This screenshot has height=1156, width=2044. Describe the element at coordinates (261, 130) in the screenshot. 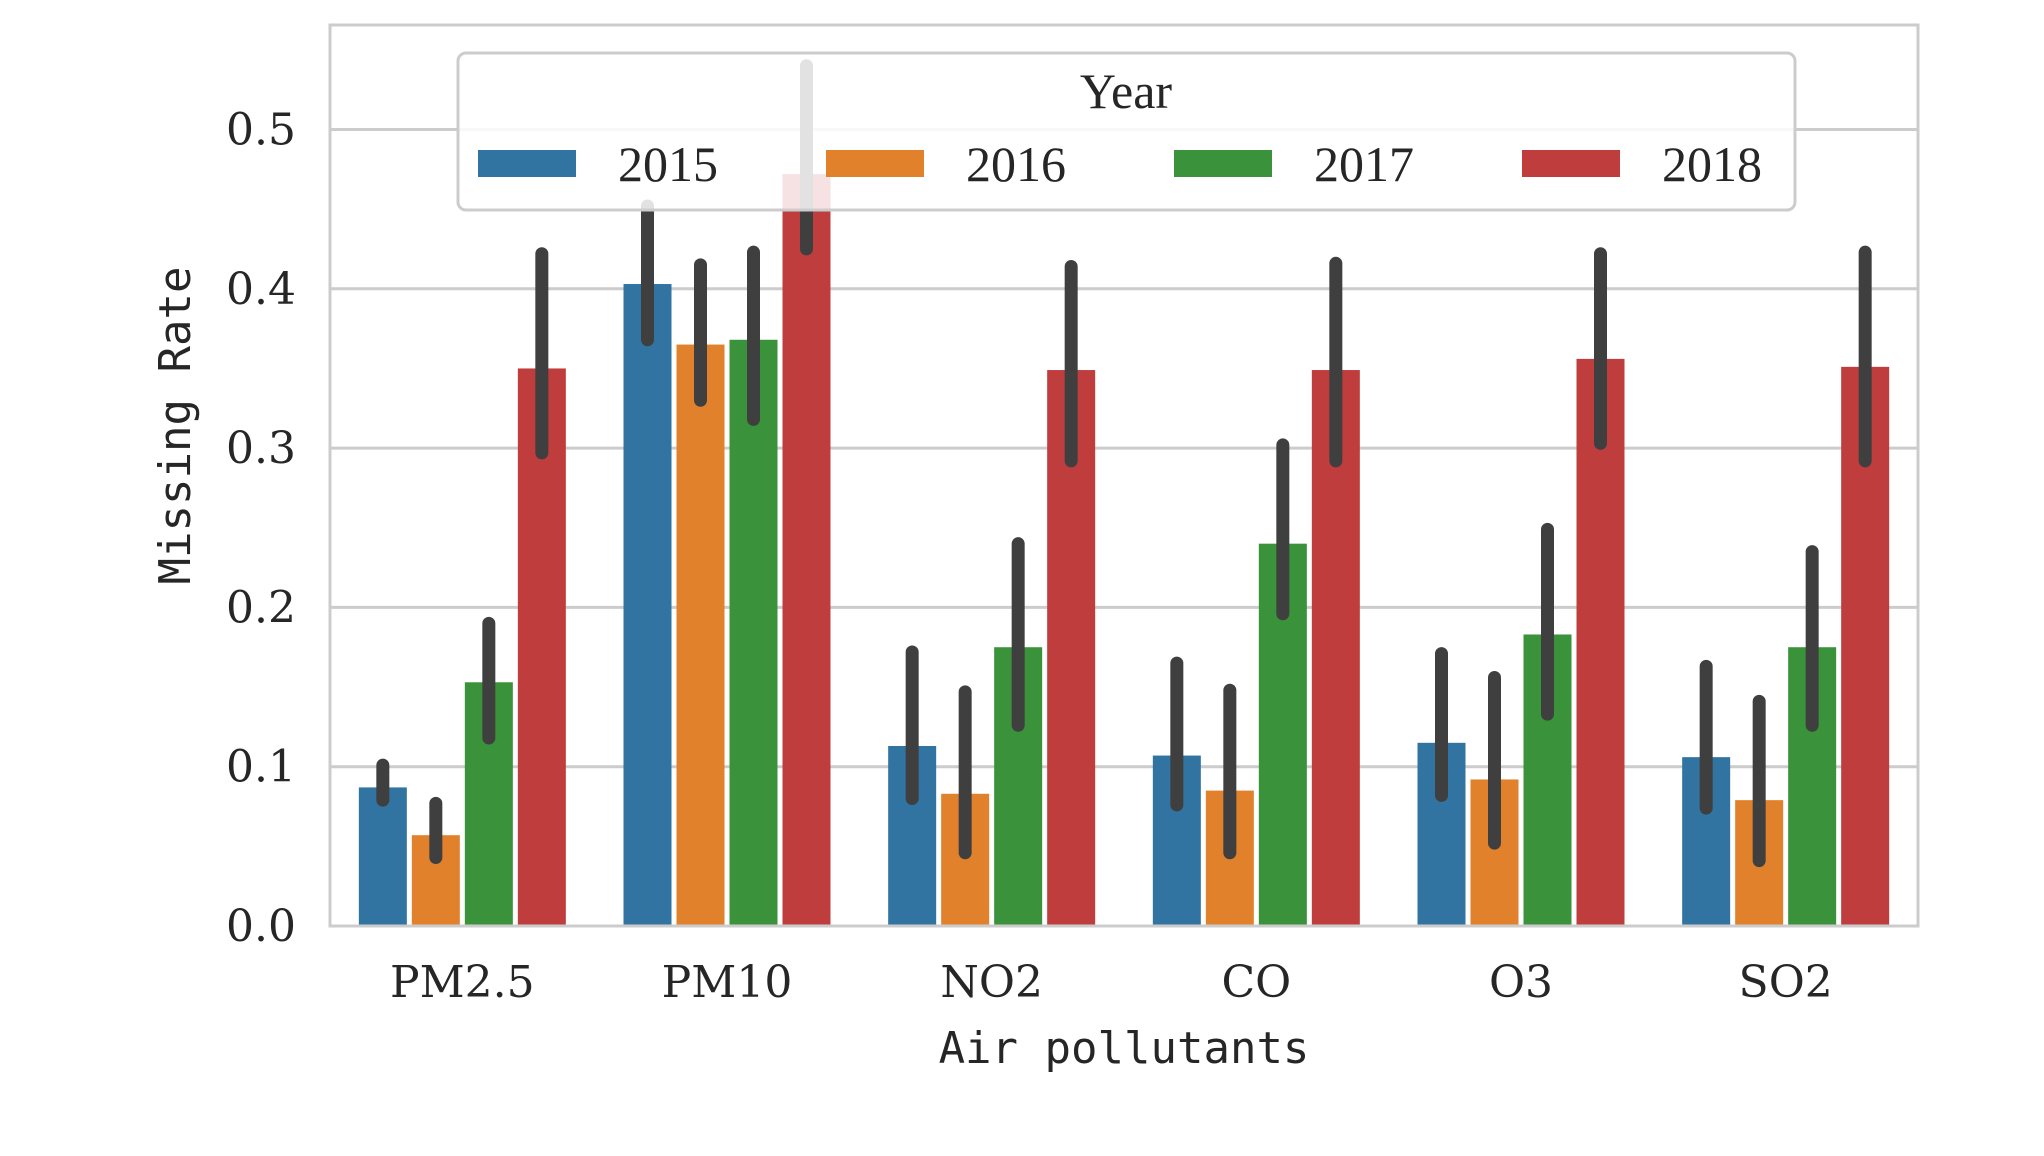

I see `y-tick-label: 0.5` at that location.